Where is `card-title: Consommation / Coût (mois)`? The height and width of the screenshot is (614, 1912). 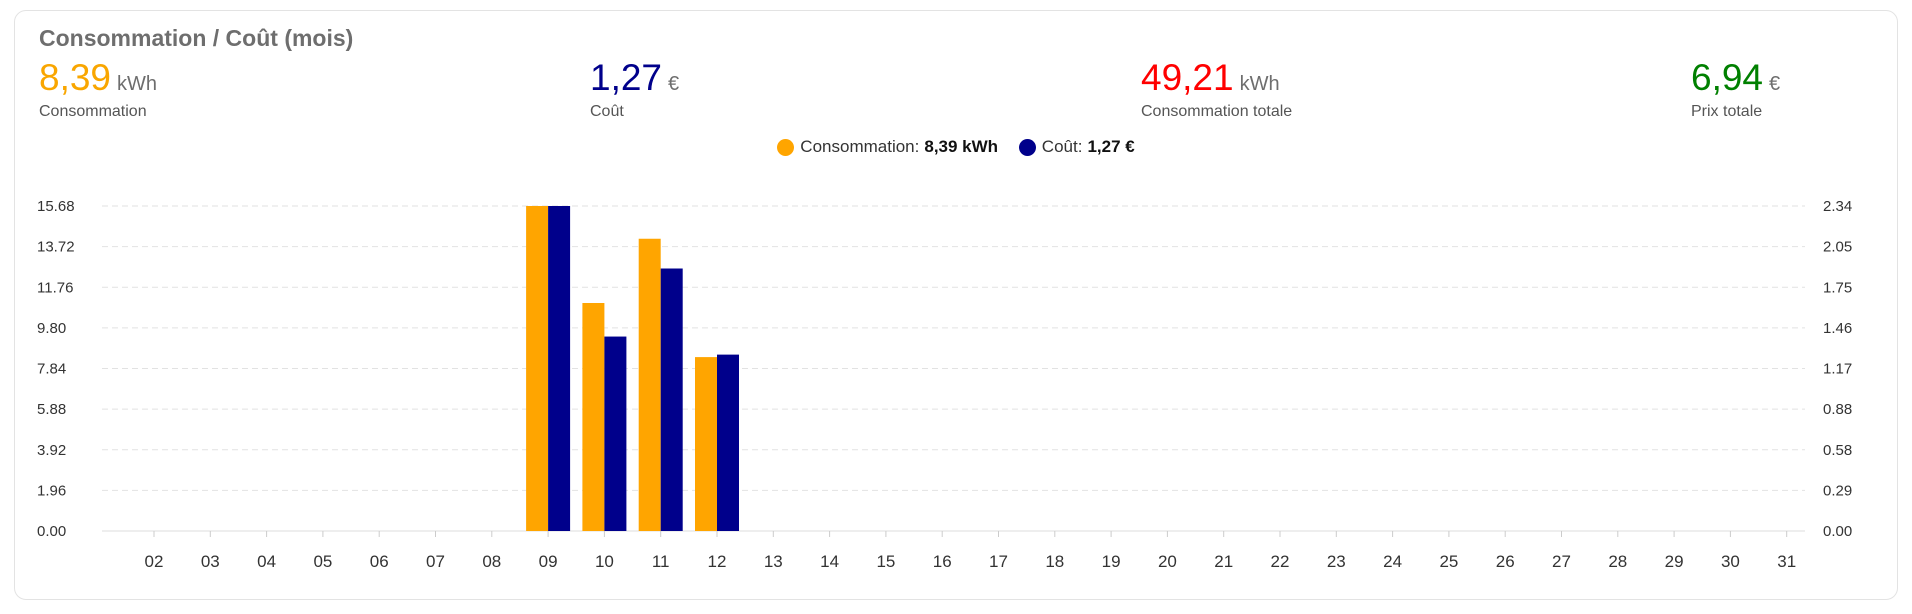
card-title: Consommation / Coût (mois) is located at coordinates (196, 38).